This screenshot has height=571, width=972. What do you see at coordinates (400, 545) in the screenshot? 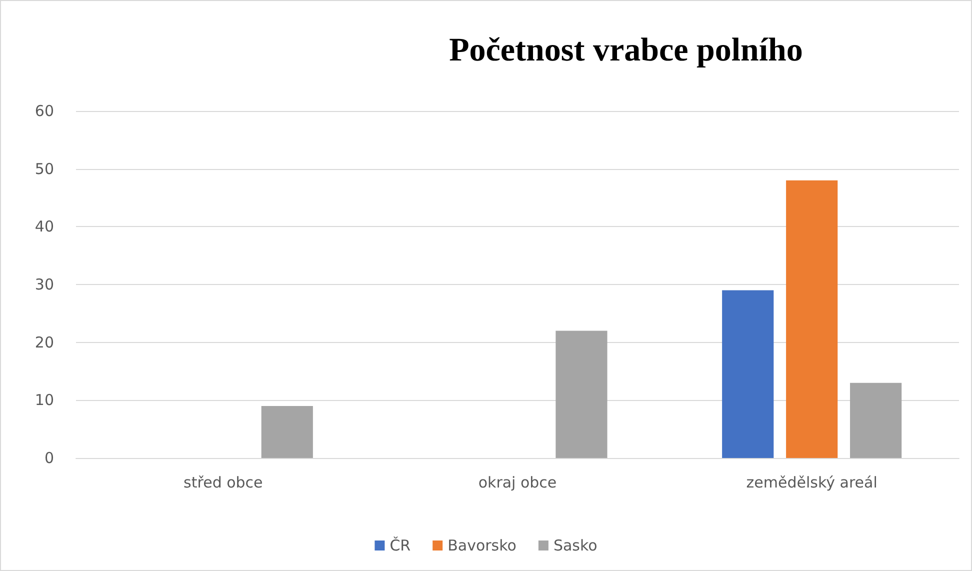
I see `legend-label: ČR` at bounding box center [400, 545].